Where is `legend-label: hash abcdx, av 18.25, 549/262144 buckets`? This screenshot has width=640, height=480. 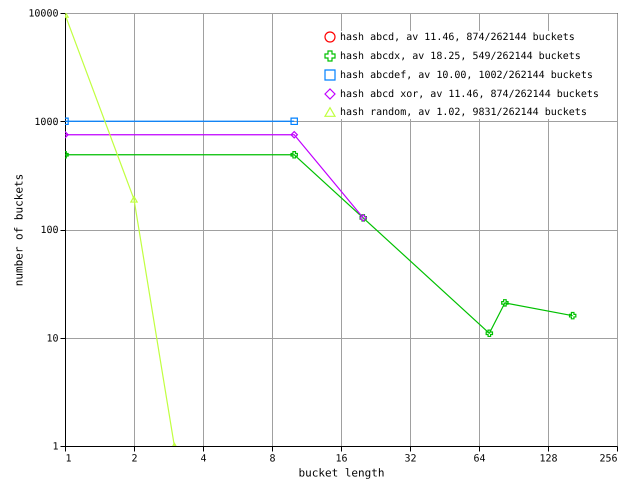 legend-label: hash abcdx, av 18.25, 549/262144 buckets is located at coordinates (460, 56).